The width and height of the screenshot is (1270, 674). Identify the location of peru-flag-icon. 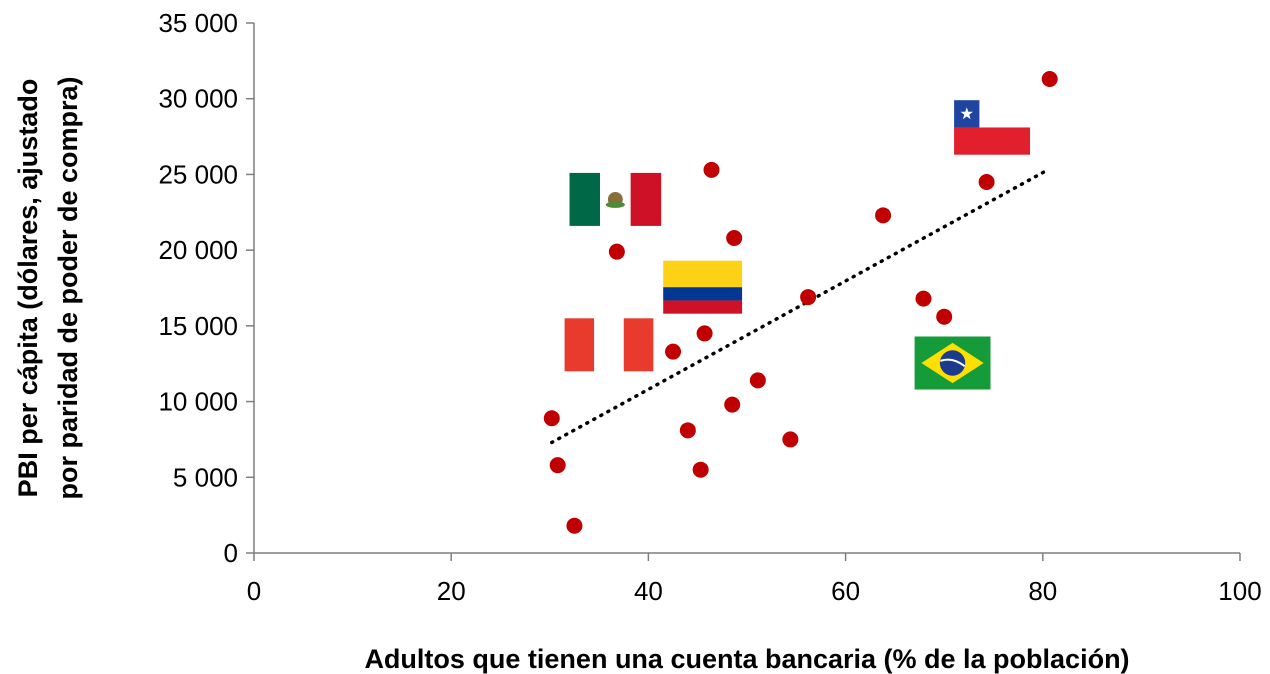
(609, 345).